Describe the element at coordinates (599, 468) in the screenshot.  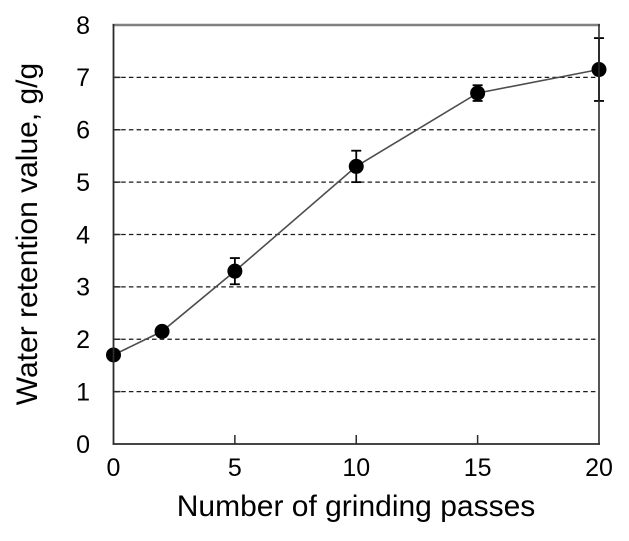
I see `x-tick-label: 20` at that location.